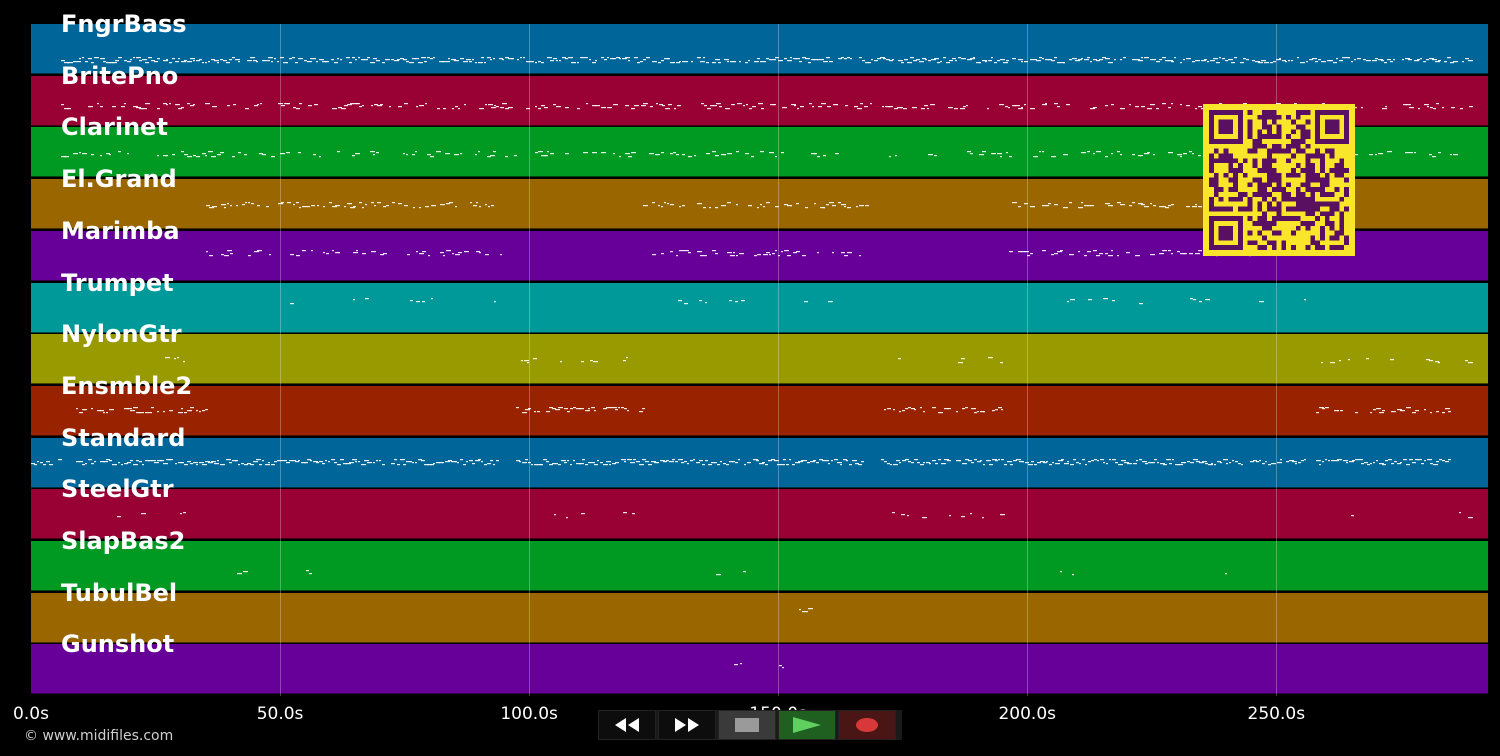 The width and height of the screenshot is (1500, 756). What do you see at coordinates (759, 353) in the screenshot?
I see `track-lane: NylonGtr` at bounding box center [759, 353].